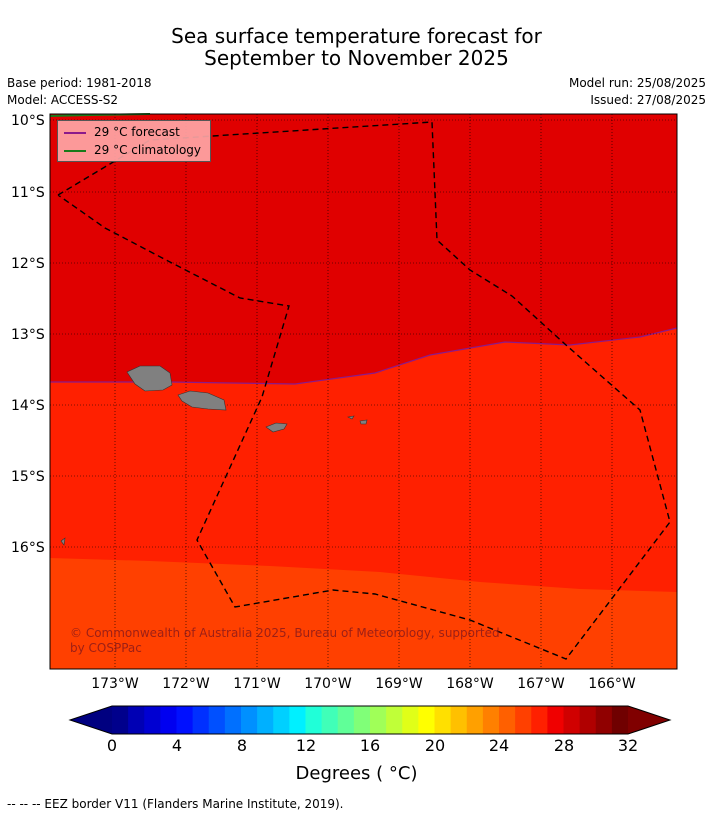  What do you see at coordinates (75, 132) in the screenshot?
I see `legend-forecast-swatch` at bounding box center [75, 132].